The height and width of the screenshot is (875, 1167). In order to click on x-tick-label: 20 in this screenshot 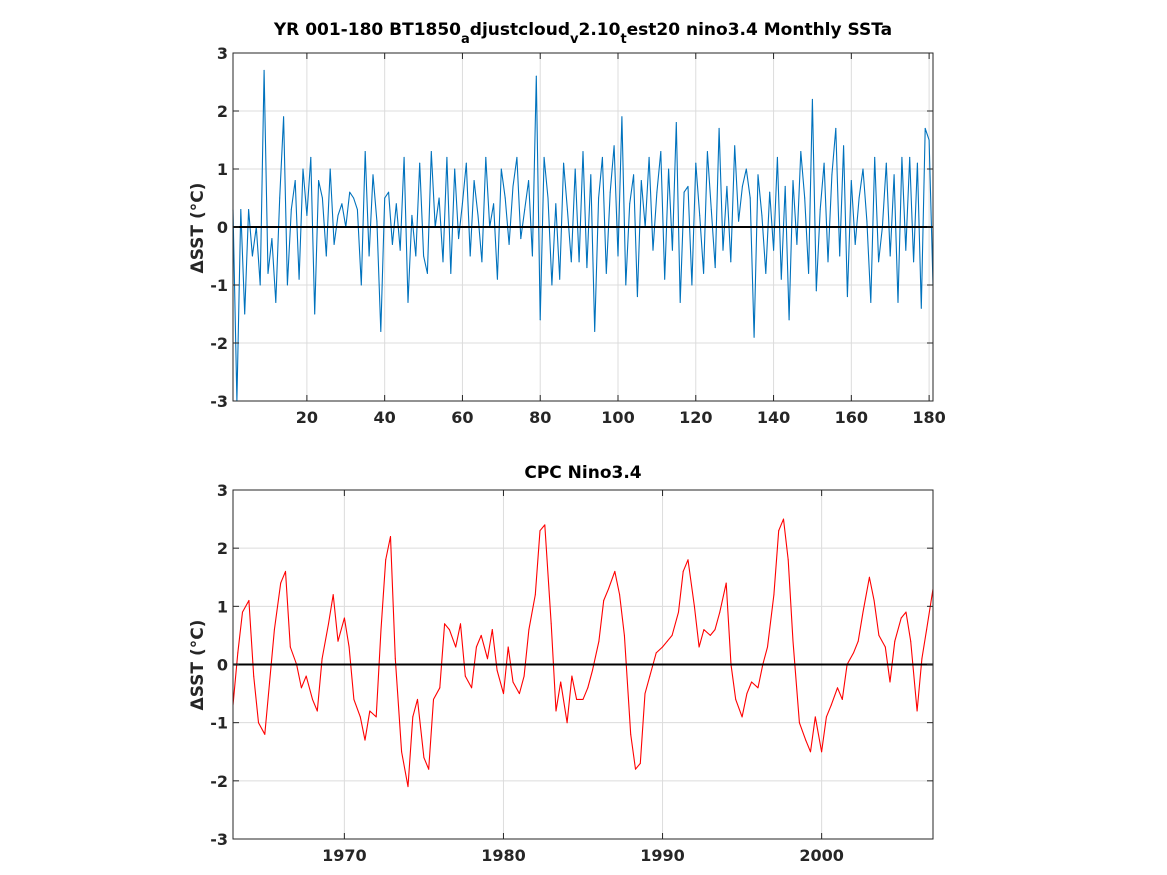, I will do `click(307, 417)`.